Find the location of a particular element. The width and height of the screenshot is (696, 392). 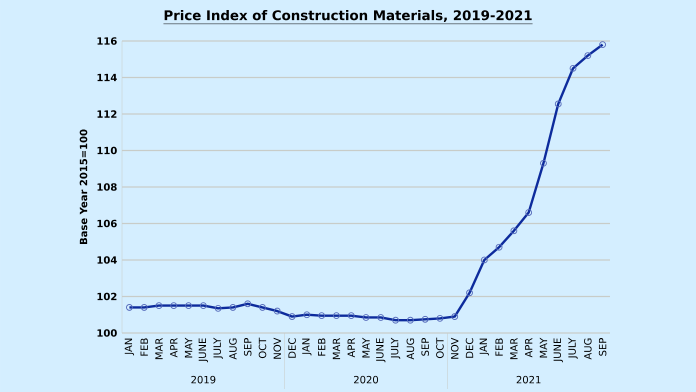

text: 2020 is located at coordinates (366, 380).